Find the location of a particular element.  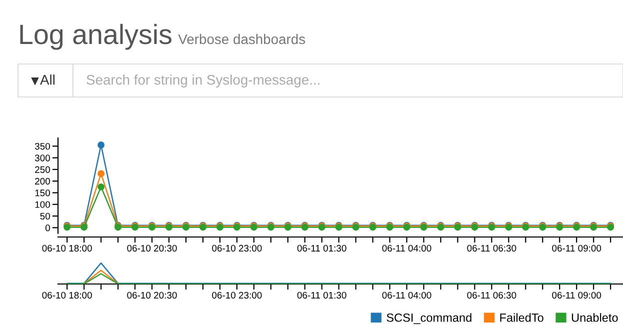

y-tick-label: 350 is located at coordinates (42, 146).